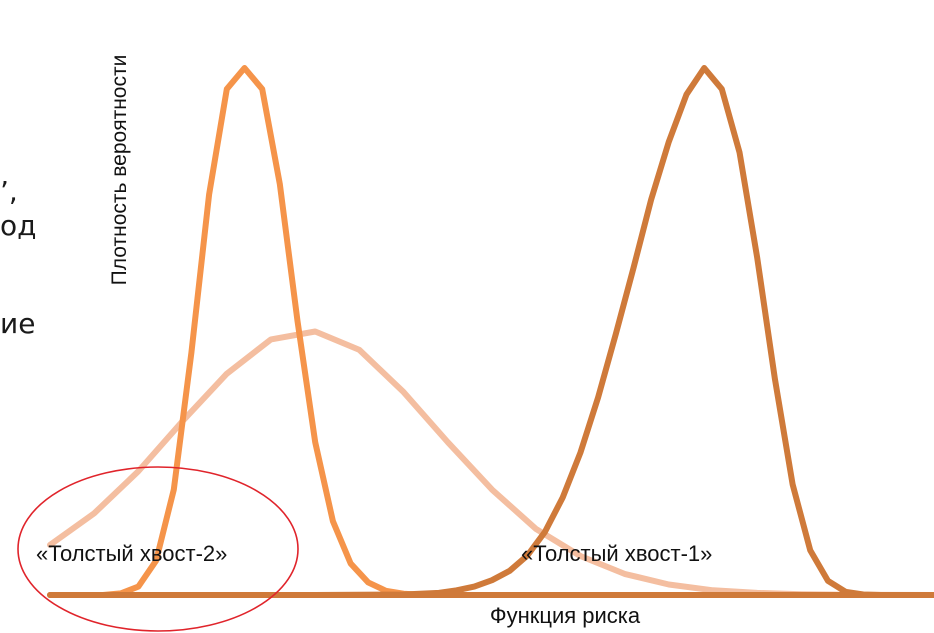 The width and height of the screenshot is (934, 633). Describe the element at coordinates (565, 615) in the screenshot. I see `x-axis-label: Функция риска` at that location.